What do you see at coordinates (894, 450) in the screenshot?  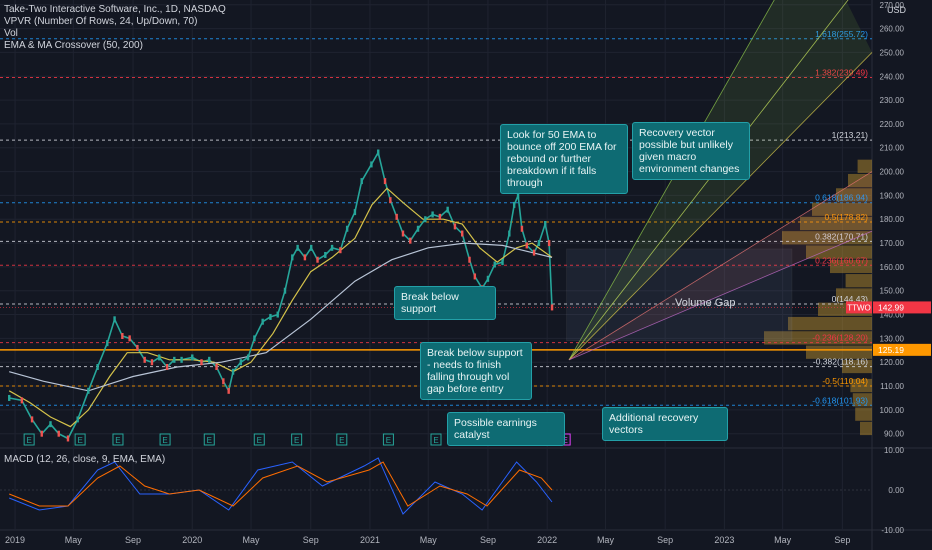 I see `macd-y-tick-label: 10.00` at bounding box center [894, 450].